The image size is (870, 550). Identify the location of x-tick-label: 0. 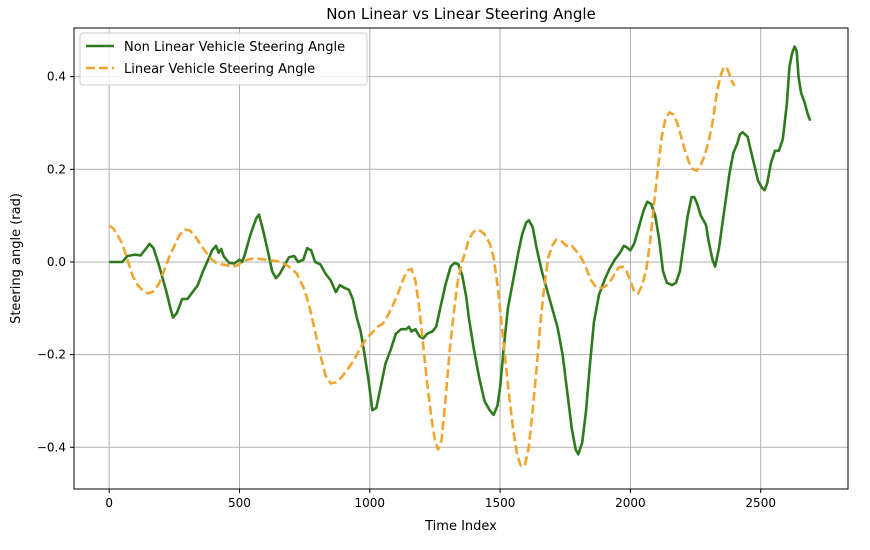
(109, 503).